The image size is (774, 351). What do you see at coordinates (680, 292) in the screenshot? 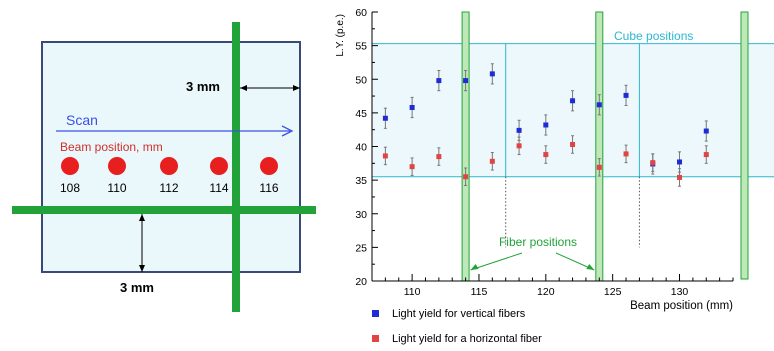
I see `x-tick-label: 130` at bounding box center [680, 292].